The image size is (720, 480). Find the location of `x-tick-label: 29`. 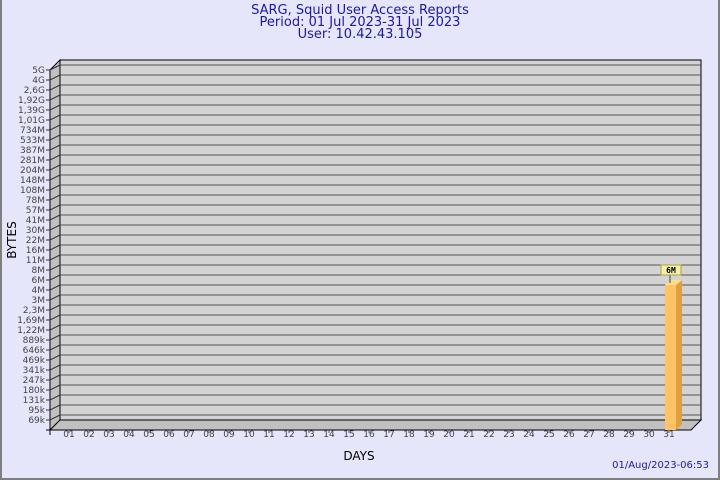

x-tick-label: 29 is located at coordinates (629, 435).